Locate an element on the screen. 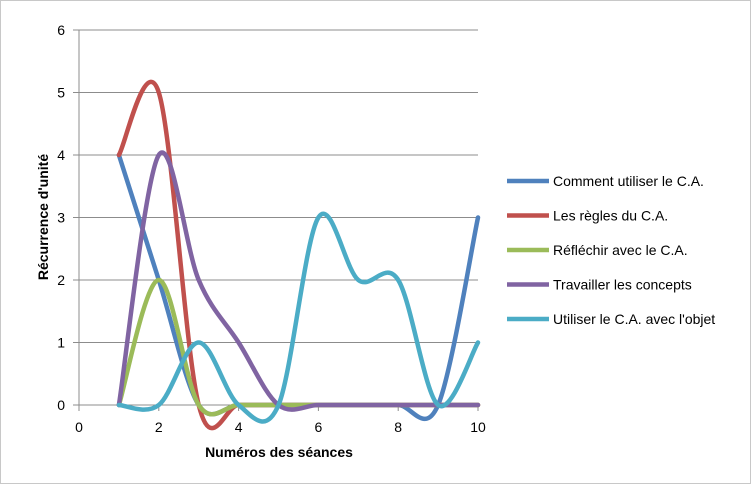 This screenshot has width=751, height=484. x-tick-label: 0 is located at coordinates (79, 427).